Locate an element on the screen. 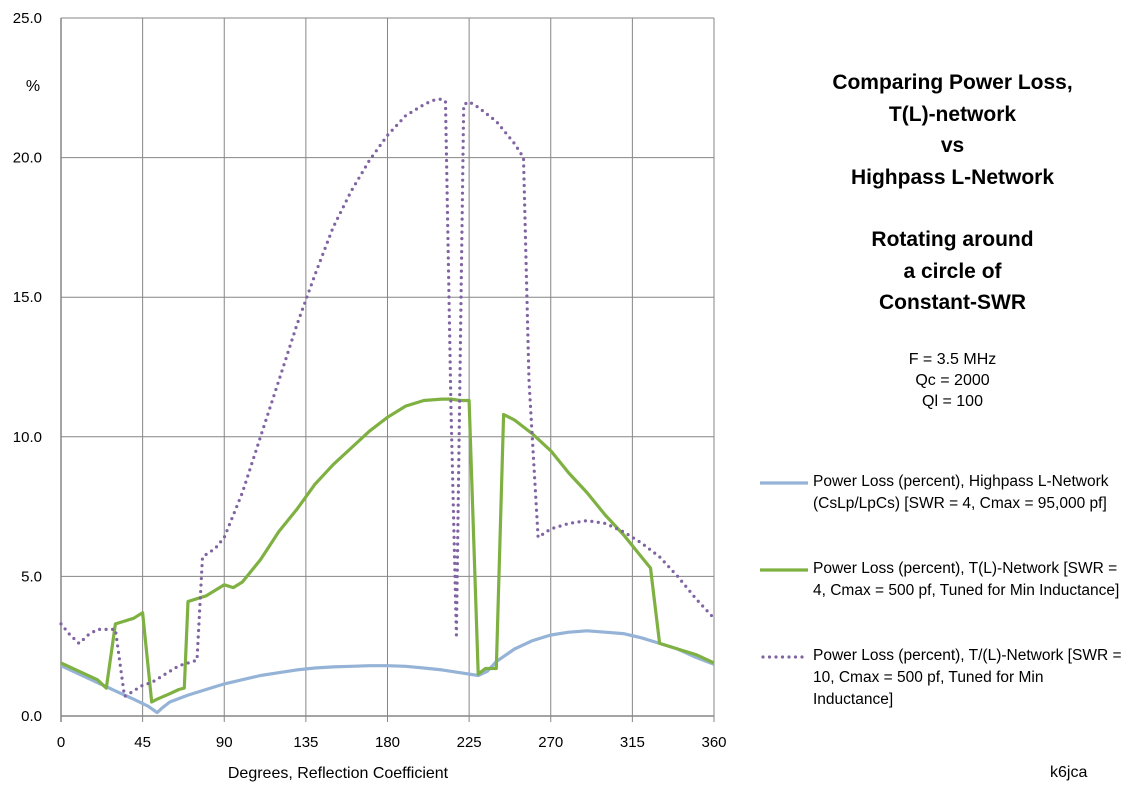  x-tick-label: 225 is located at coordinates (469, 742).